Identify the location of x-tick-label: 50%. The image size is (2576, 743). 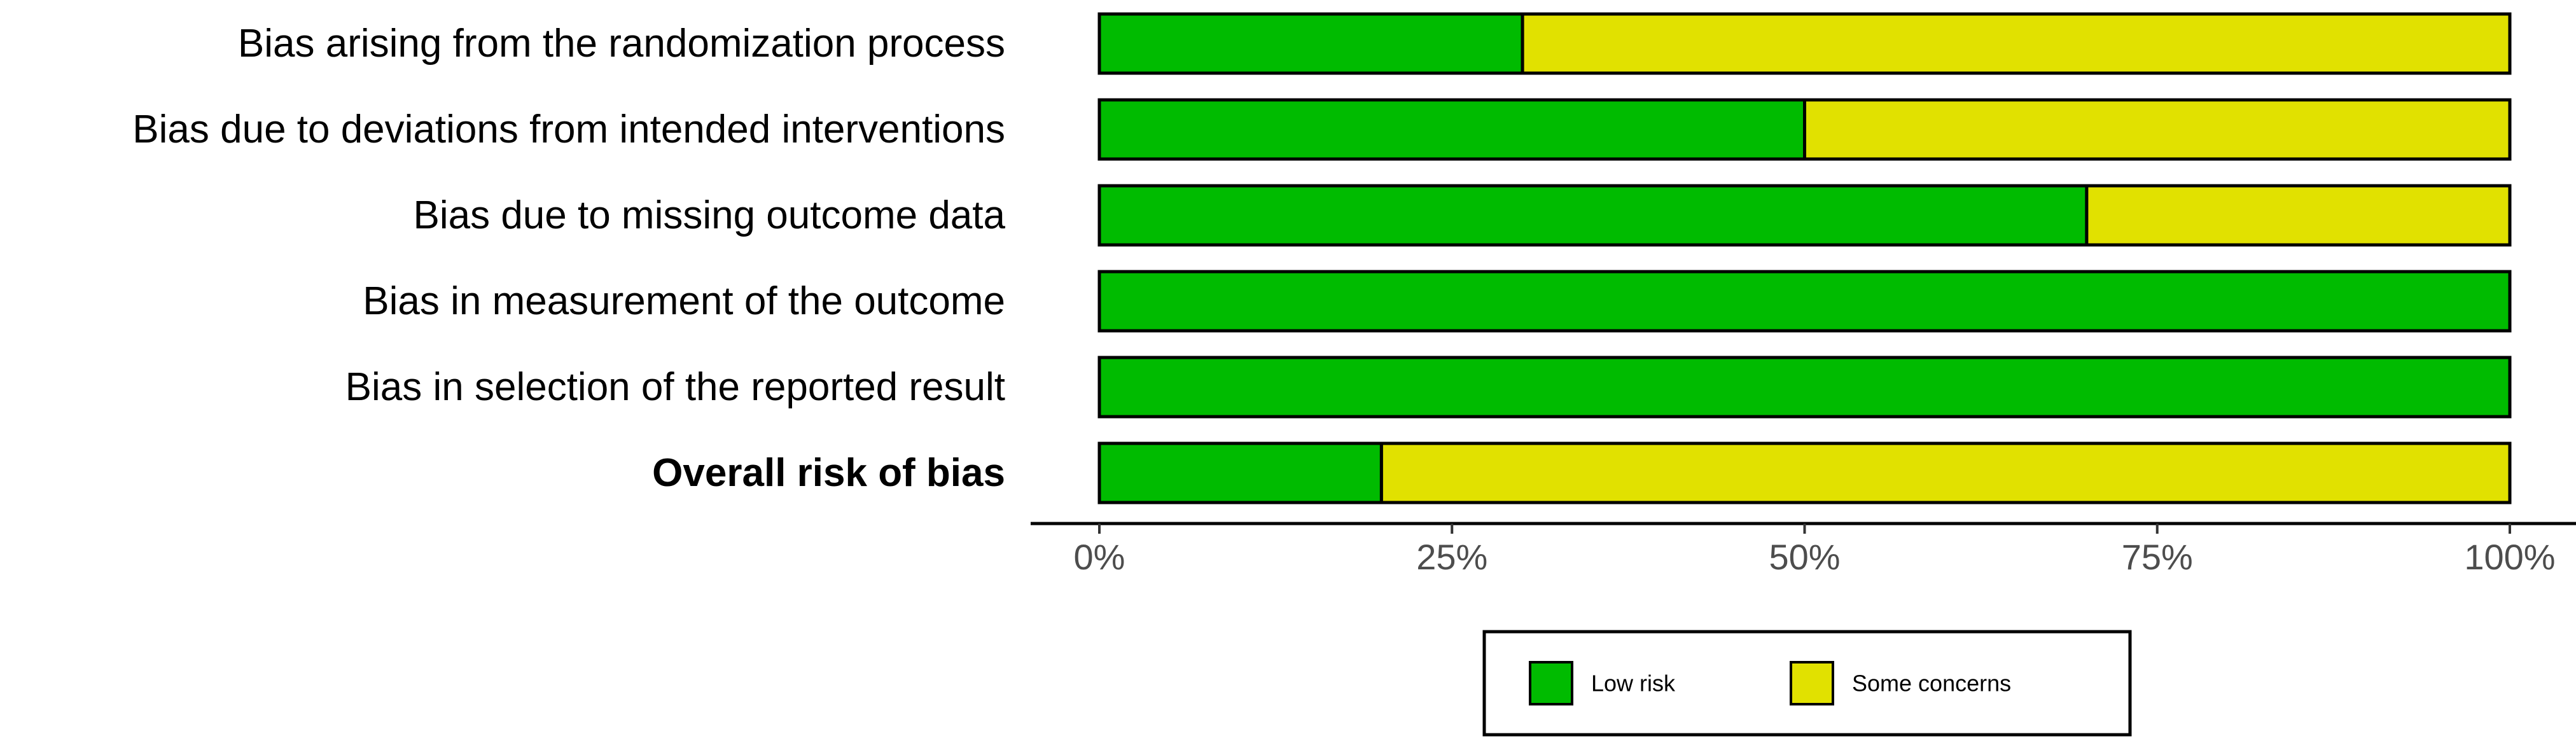
(1804, 557).